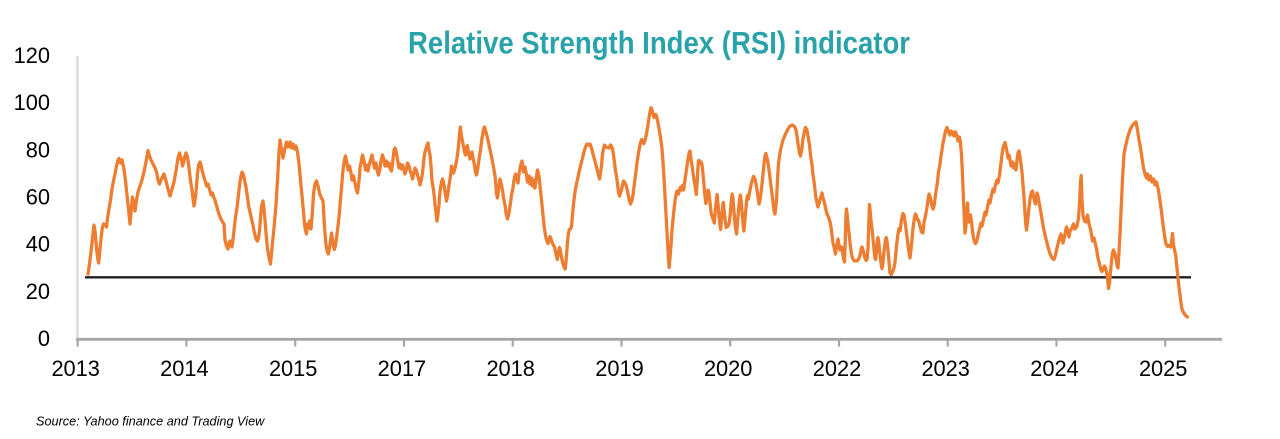 This screenshot has width=1280, height=439. Describe the element at coordinates (402, 368) in the screenshot. I see `svg-text: 2017` at that location.